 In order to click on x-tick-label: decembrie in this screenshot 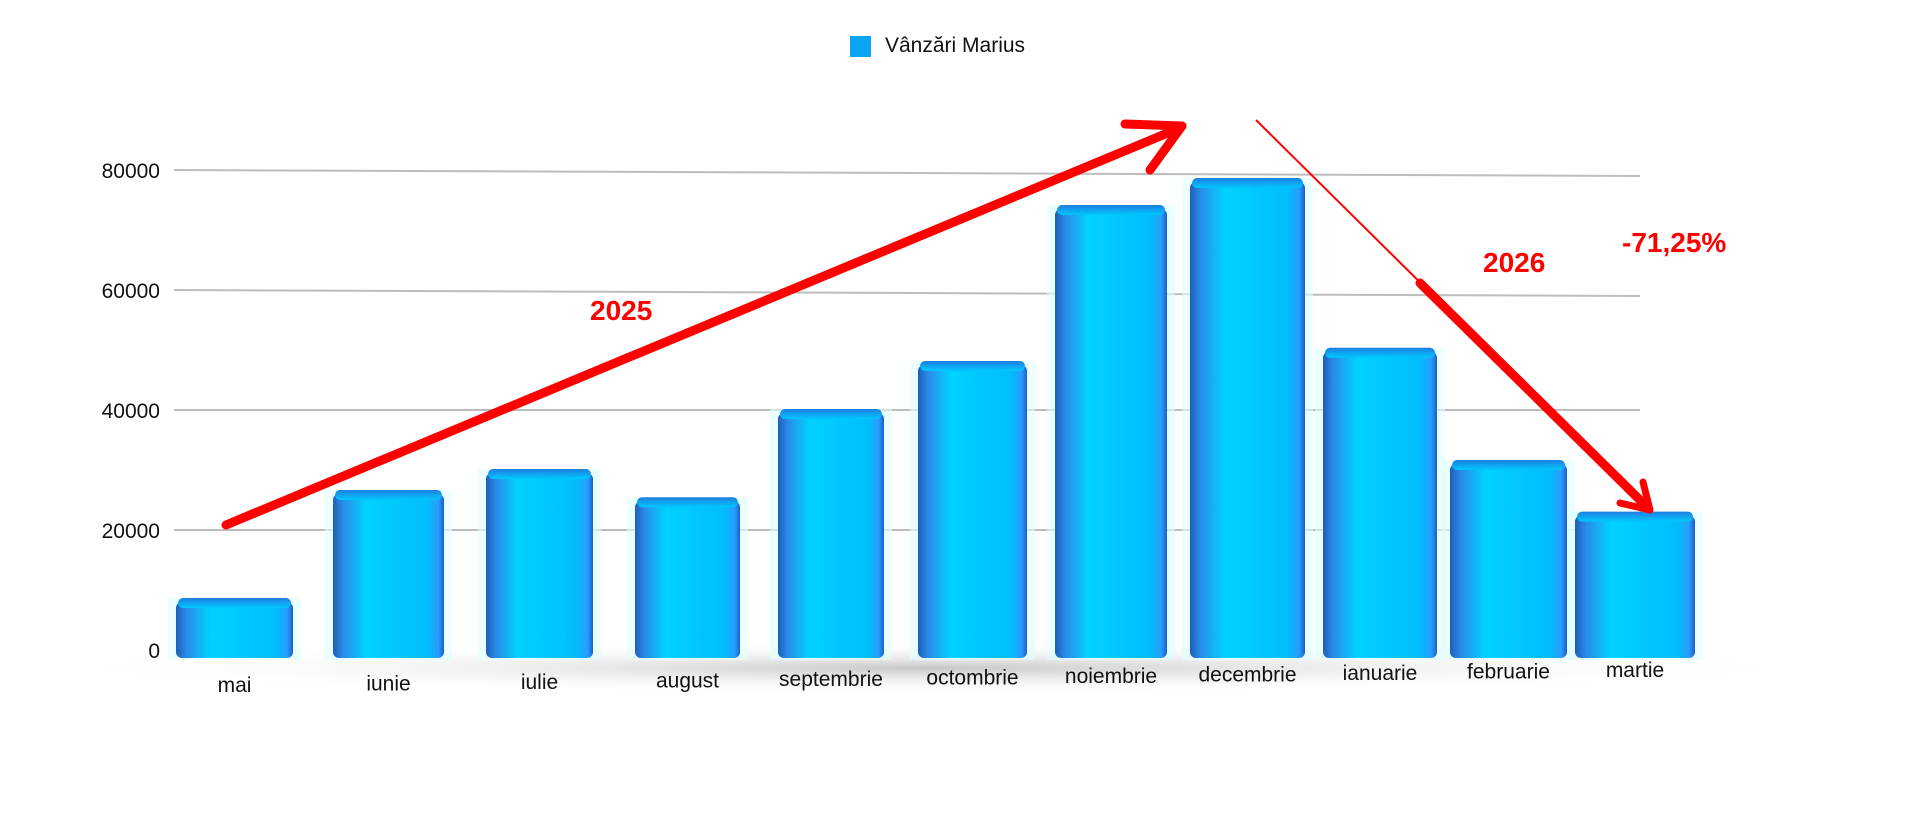, I will do `click(1247, 675)`.